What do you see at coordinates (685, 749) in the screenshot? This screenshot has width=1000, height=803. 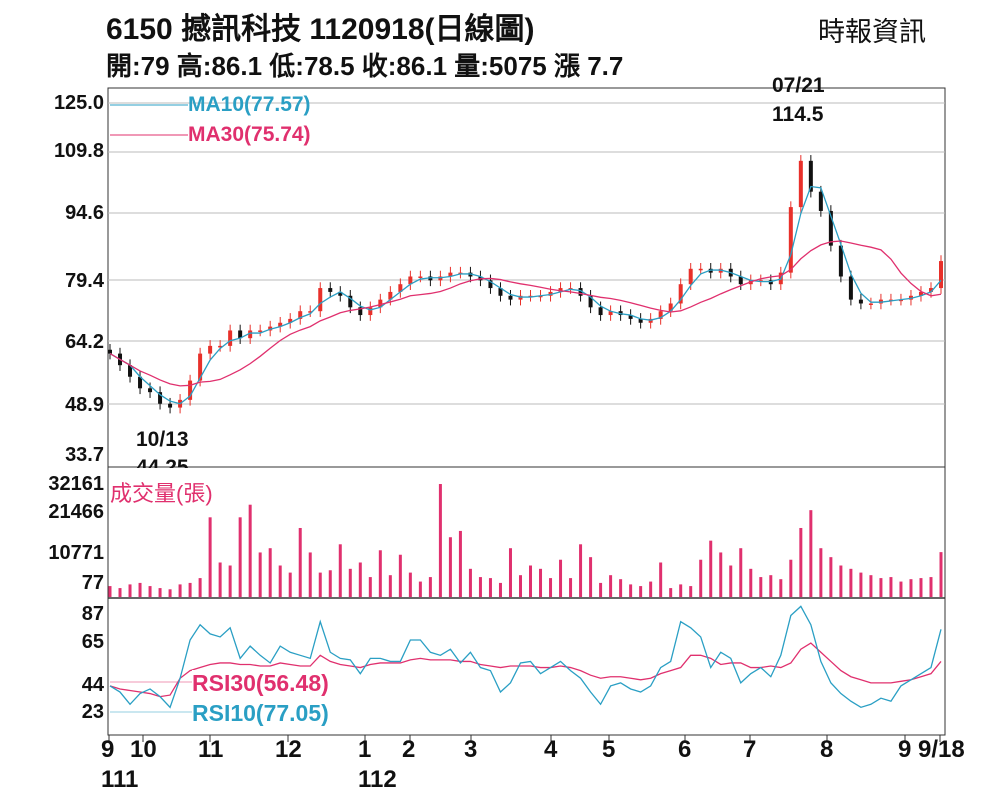 I see `x-tick: 6` at bounding box center [685, 749].